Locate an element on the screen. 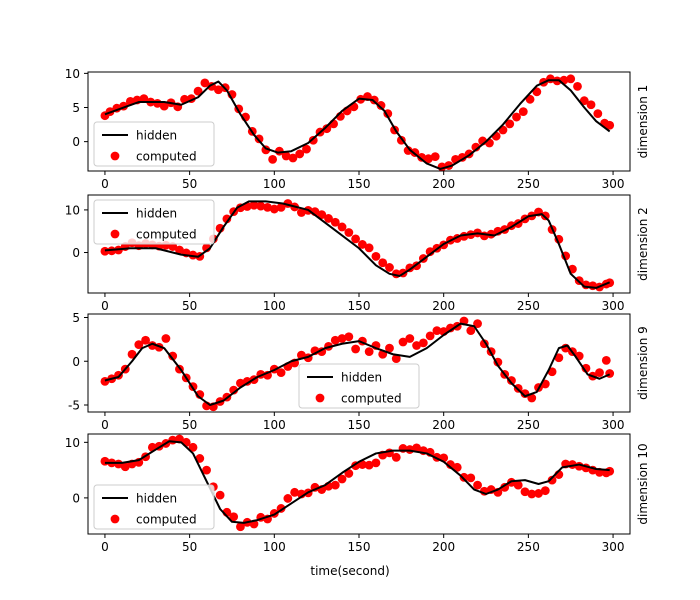  y-tick-label: -5 is located at coordinates (74, 406).